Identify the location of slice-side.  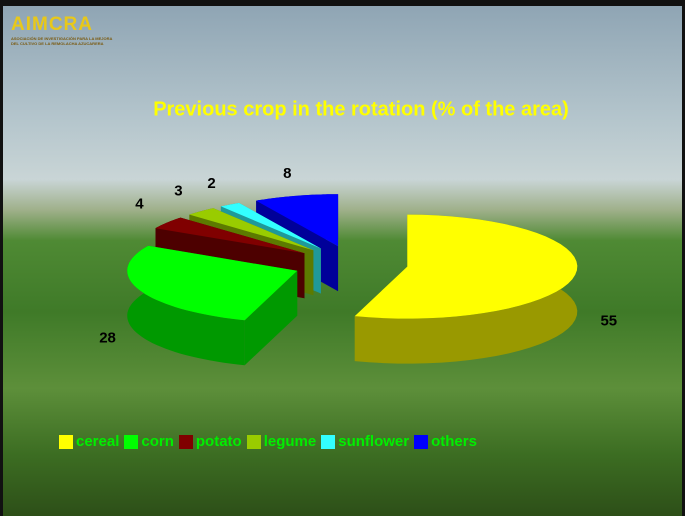
(186, 305).